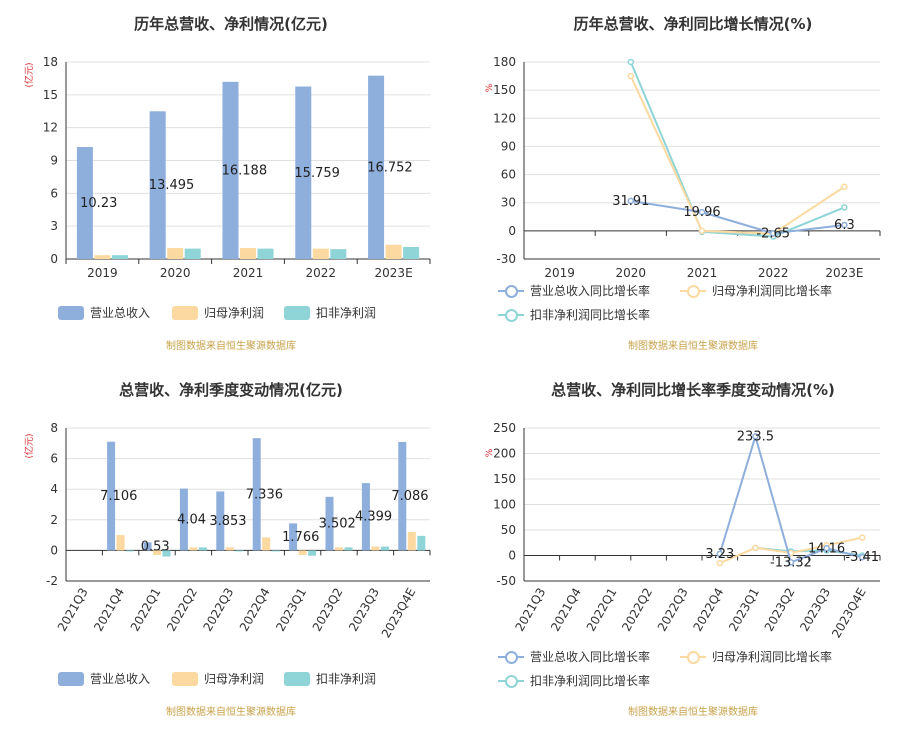 The height and width of the screenshot is (733, 924). What do you see at coordinates (155, 546) in the screenshot?
I see `data-label: 0.53` at bounding box center [155, 546].